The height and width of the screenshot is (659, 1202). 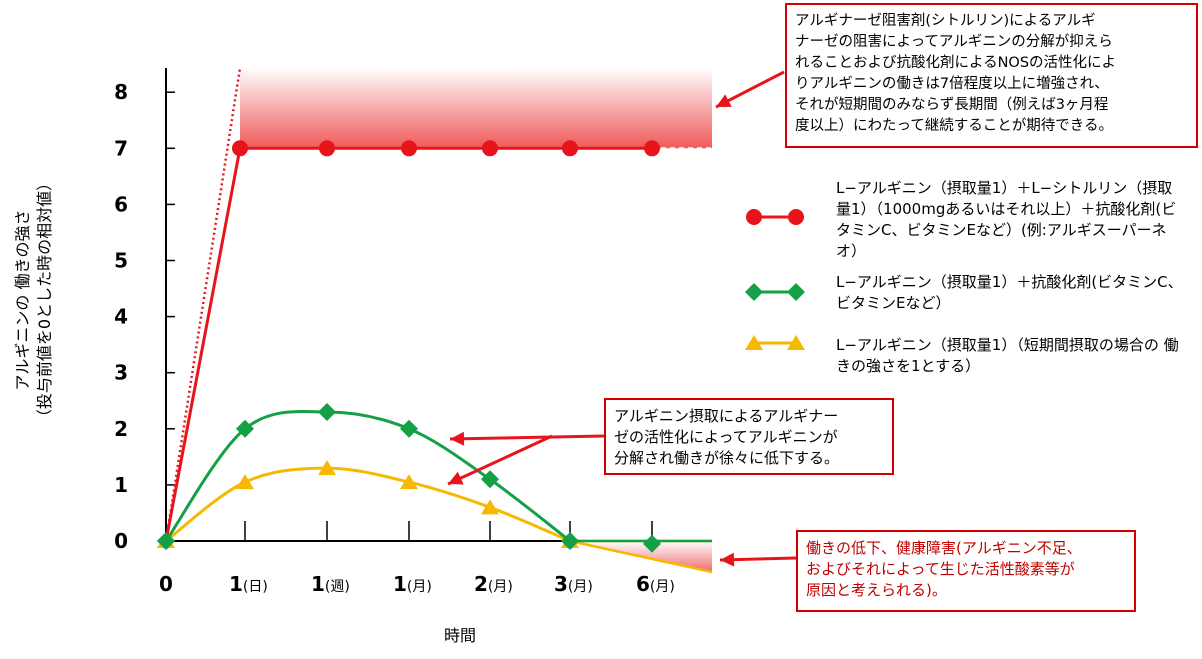 What do you see at coordinates (248, 584) in the screenshot?
I see `x-tick-label: 1(日)` at bounding box center [248, 584].